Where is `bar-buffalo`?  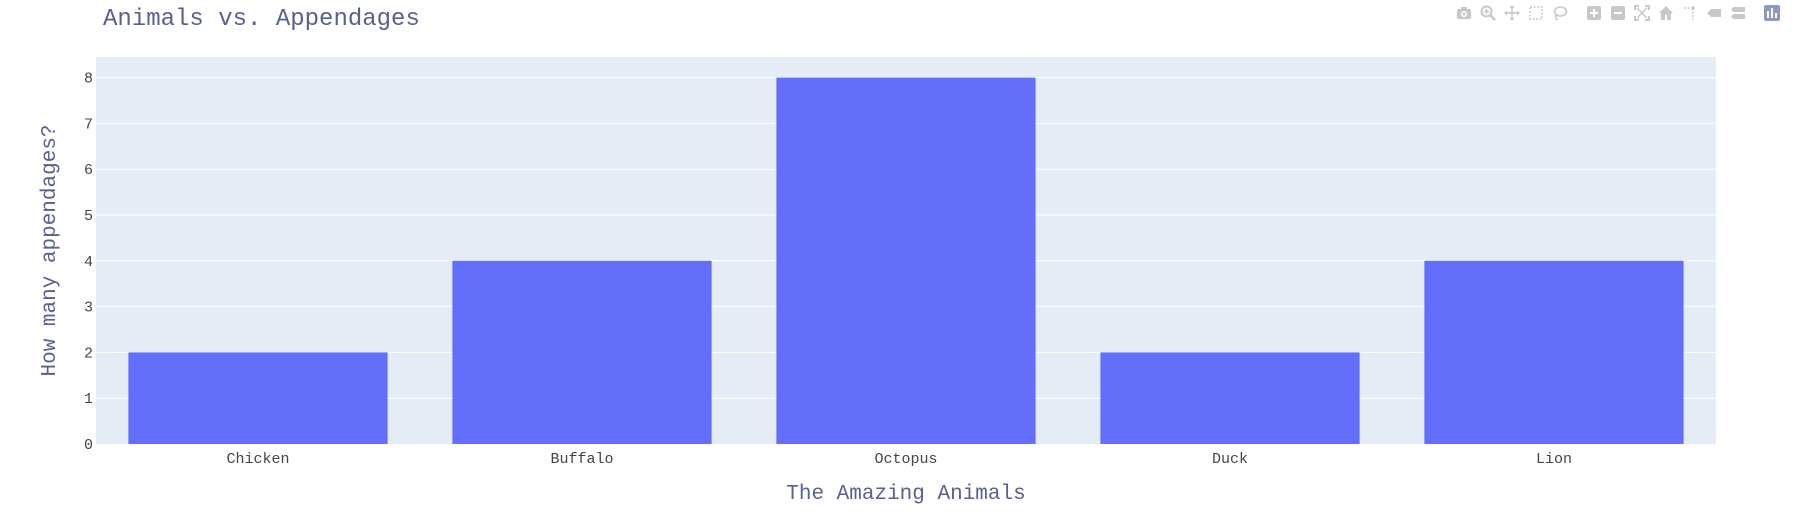
bar-buffalo is located at coordinates (582, 352).